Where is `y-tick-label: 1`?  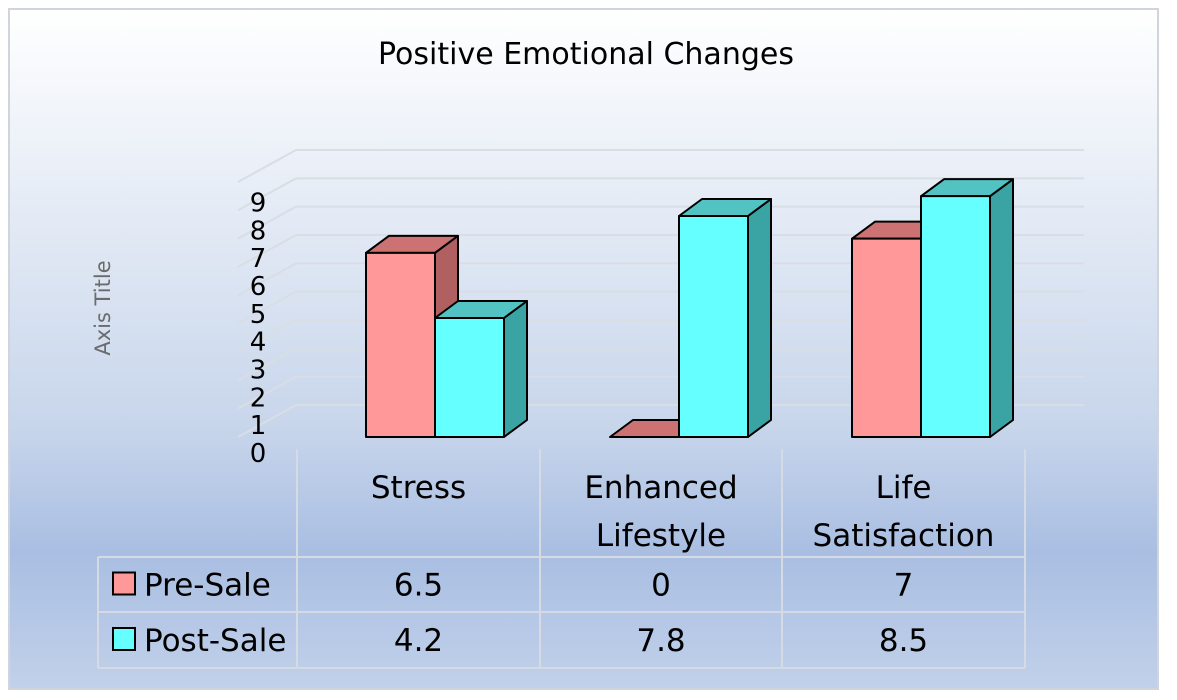
y-tick-label: 1 is located at coordinates (258, 426).